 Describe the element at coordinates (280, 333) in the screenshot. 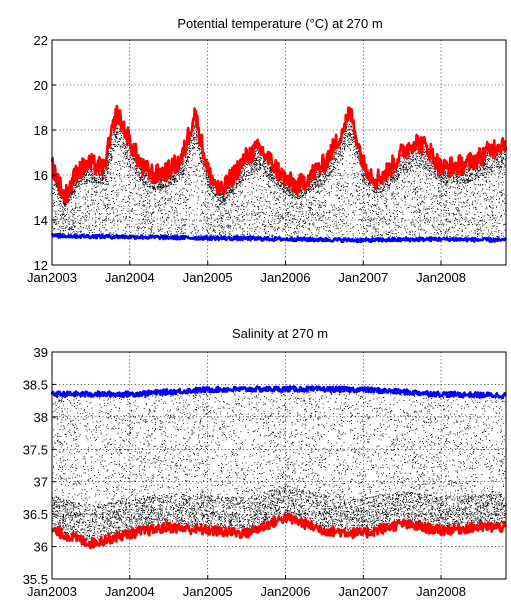

I see `salinity-chart-title: Salinity at 270 m` at that location.